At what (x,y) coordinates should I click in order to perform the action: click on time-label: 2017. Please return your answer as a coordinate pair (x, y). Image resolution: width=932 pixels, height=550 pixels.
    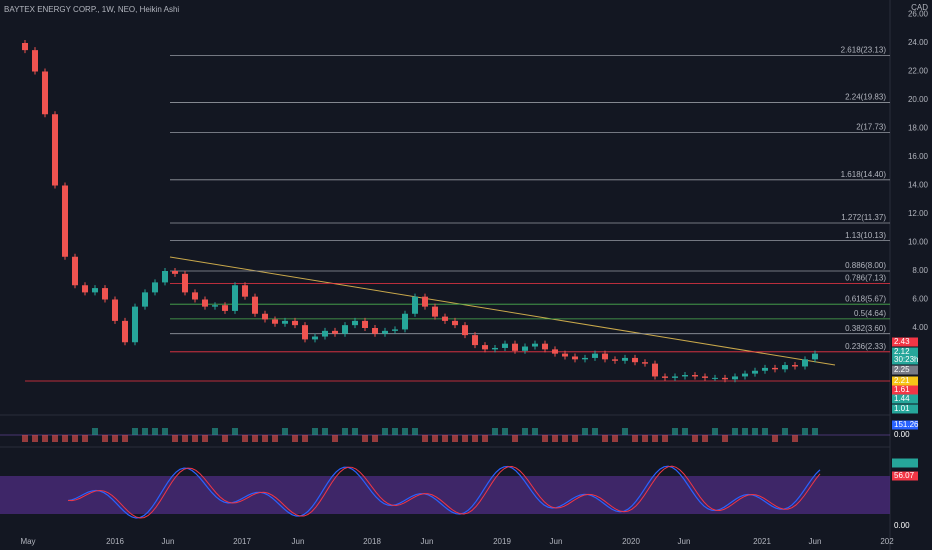
    Looking at the image, I should click on (242, 541).